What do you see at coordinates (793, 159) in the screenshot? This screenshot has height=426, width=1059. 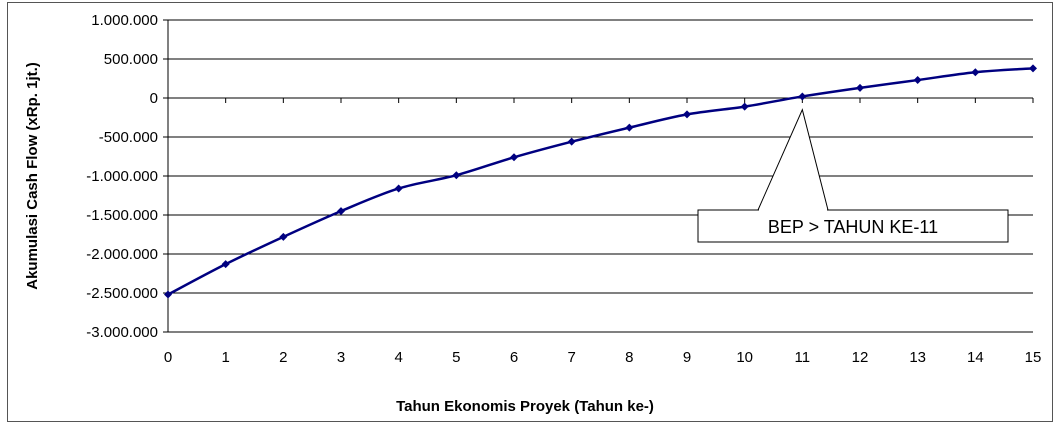 I see `callout-pointer` at bounding box center [793, 159].